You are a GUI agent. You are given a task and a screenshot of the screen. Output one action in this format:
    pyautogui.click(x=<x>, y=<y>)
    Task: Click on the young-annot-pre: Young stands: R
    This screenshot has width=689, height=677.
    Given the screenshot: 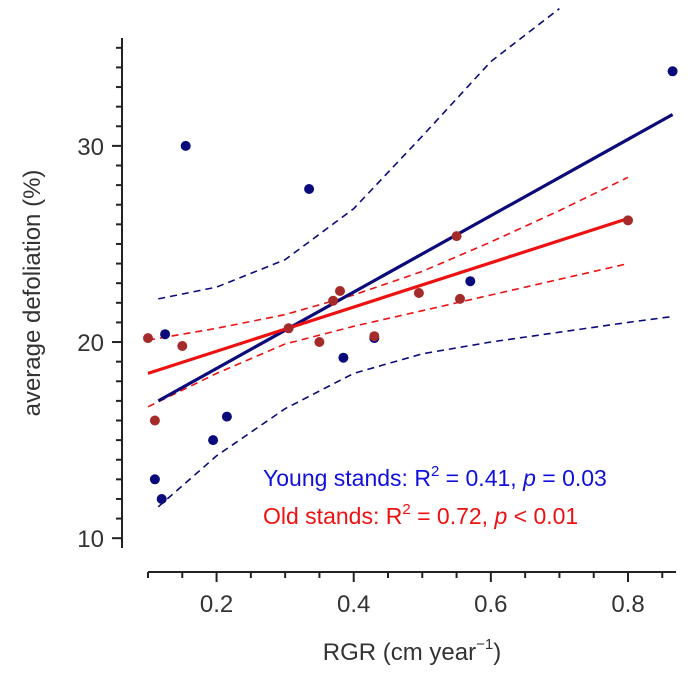 What is the action you would take?
    pyautogui.click(x=347, y=478)
    